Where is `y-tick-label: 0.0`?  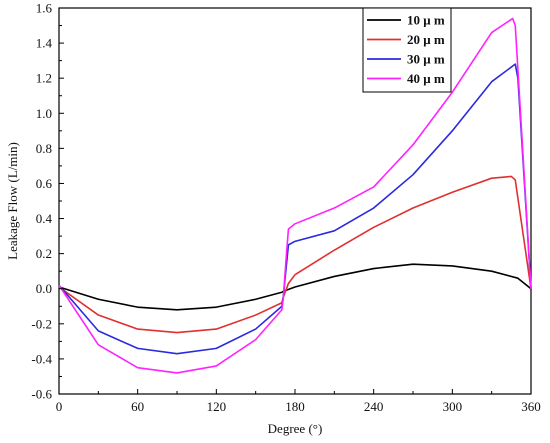
y-tick-label: 0.0 is located at coordinates (44, 288).